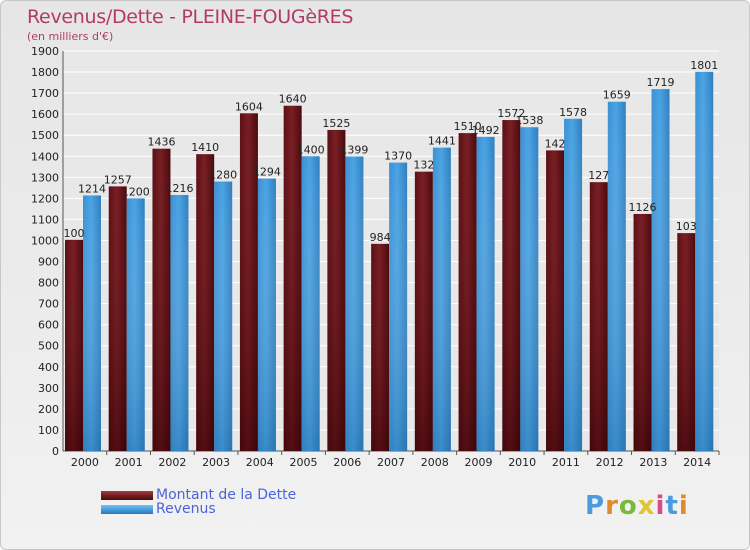  Describe the element at coordinates (45, 51) in the screenshot. I see `y-tick-label: 1900` at that location.